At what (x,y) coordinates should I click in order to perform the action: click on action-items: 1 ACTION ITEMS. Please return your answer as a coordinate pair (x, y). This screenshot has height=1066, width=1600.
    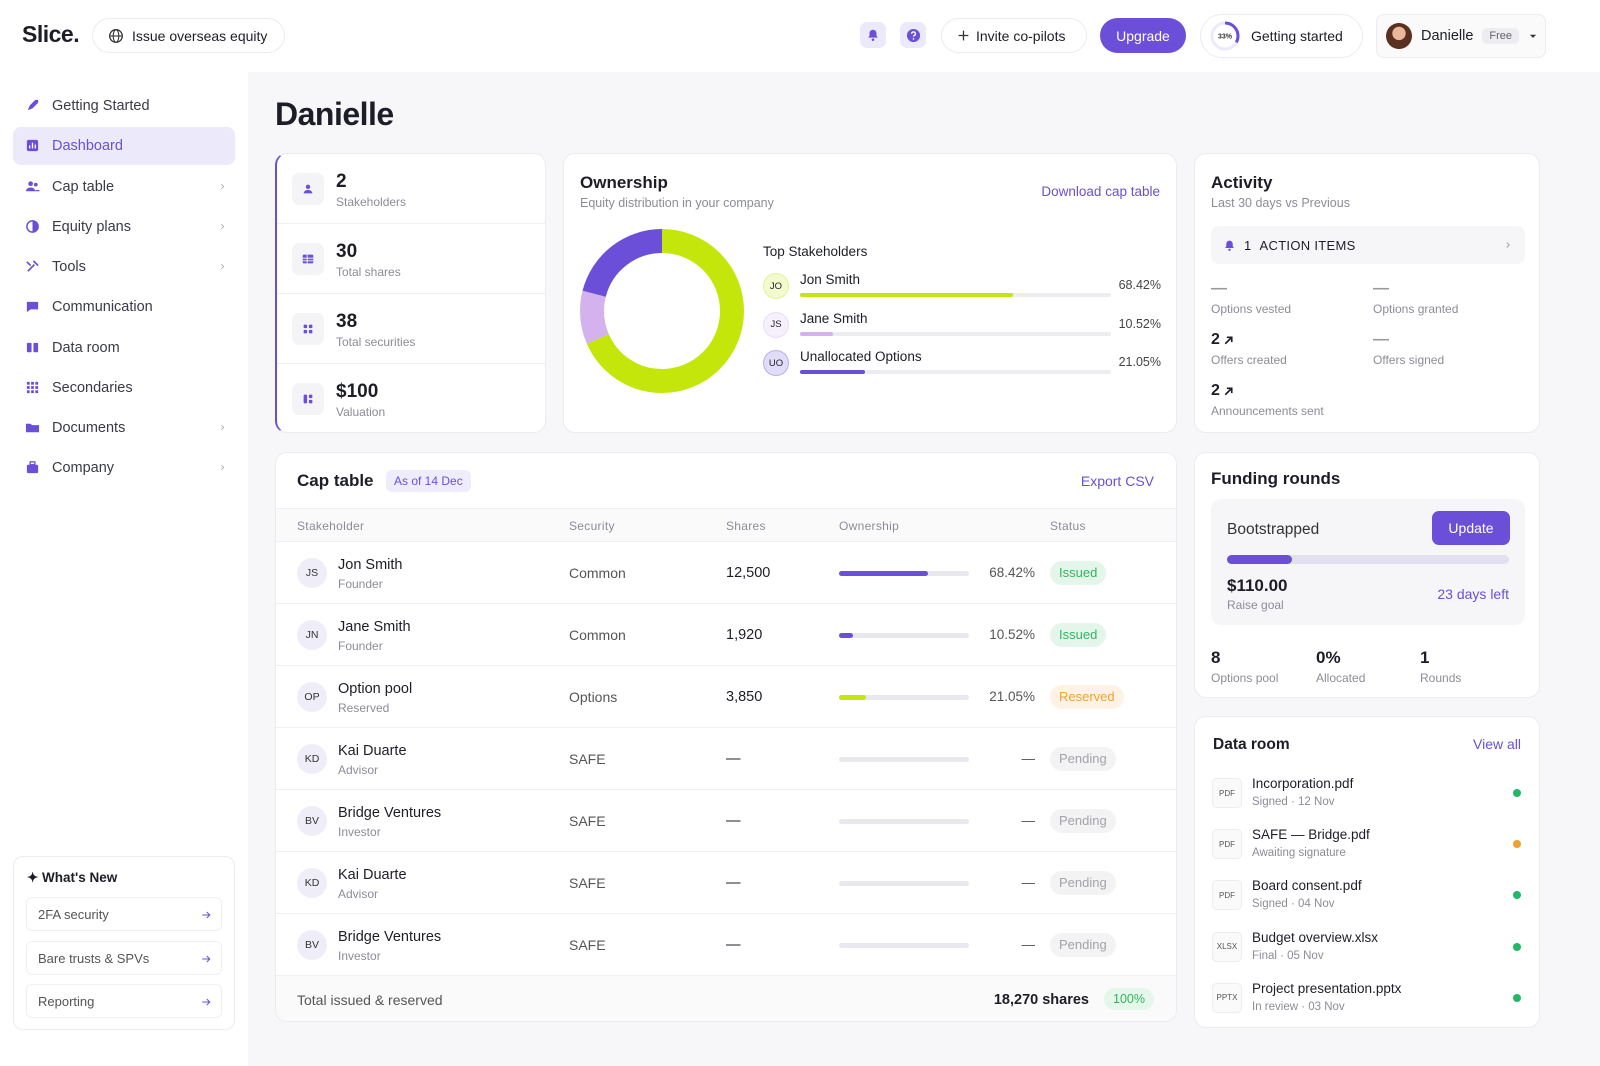
    Looking at the image, I should click on (1368, 245).